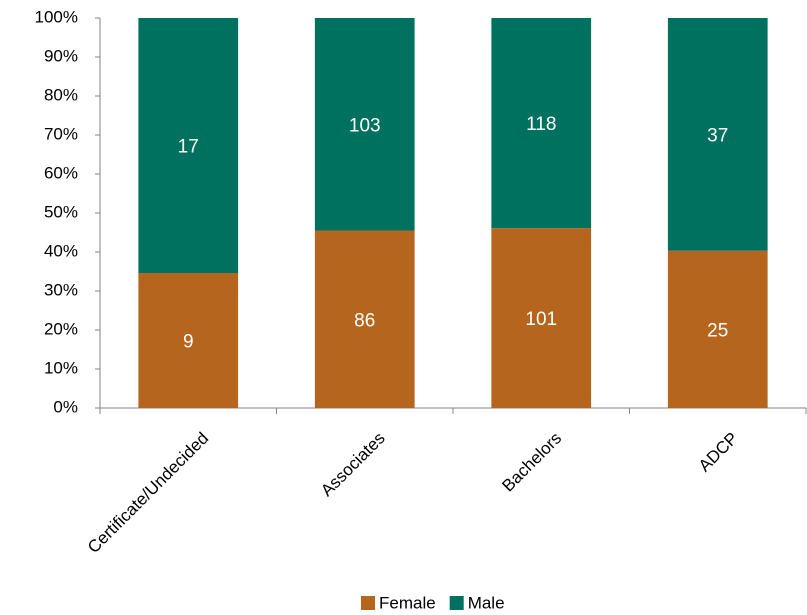  I want to click on data-label: 101, so click(541, 319).